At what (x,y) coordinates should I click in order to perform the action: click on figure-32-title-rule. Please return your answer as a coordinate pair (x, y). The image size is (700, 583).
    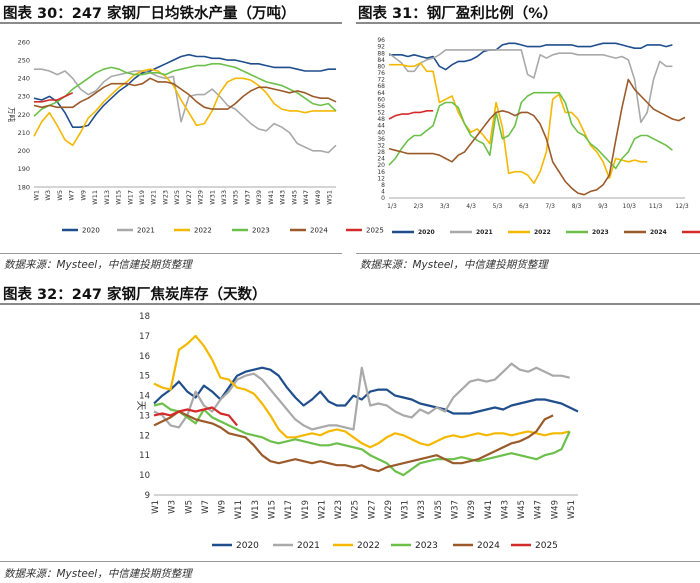
    Looking at the image, I should click on (350, 304).